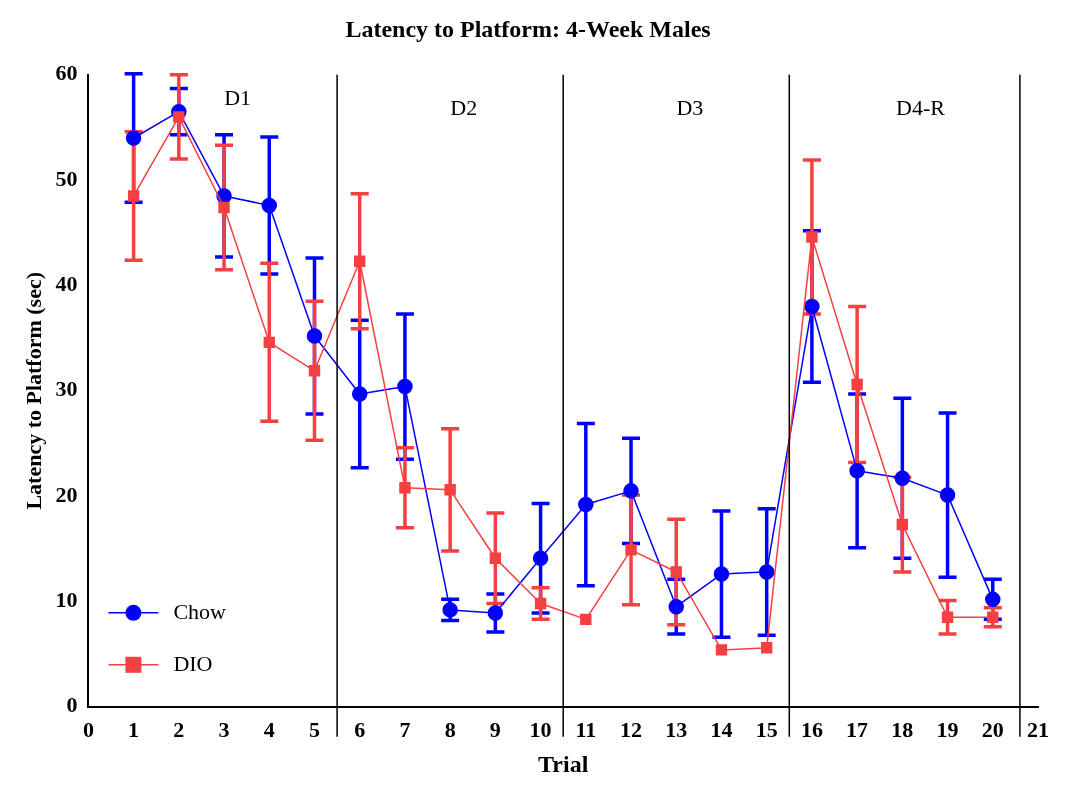 This screenshot has height=794, width=1066. I want to click on annotation: D3, so click(690, 107).